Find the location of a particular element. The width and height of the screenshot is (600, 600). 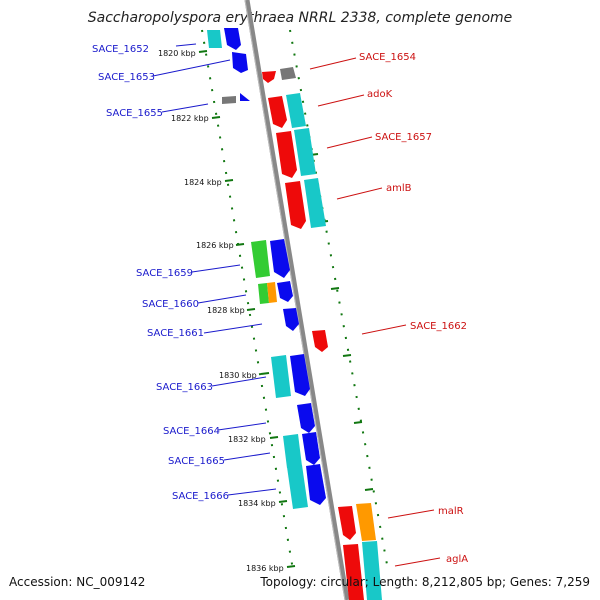

gene-label-left: SACE_1653 is located at coordinates (126, 77).